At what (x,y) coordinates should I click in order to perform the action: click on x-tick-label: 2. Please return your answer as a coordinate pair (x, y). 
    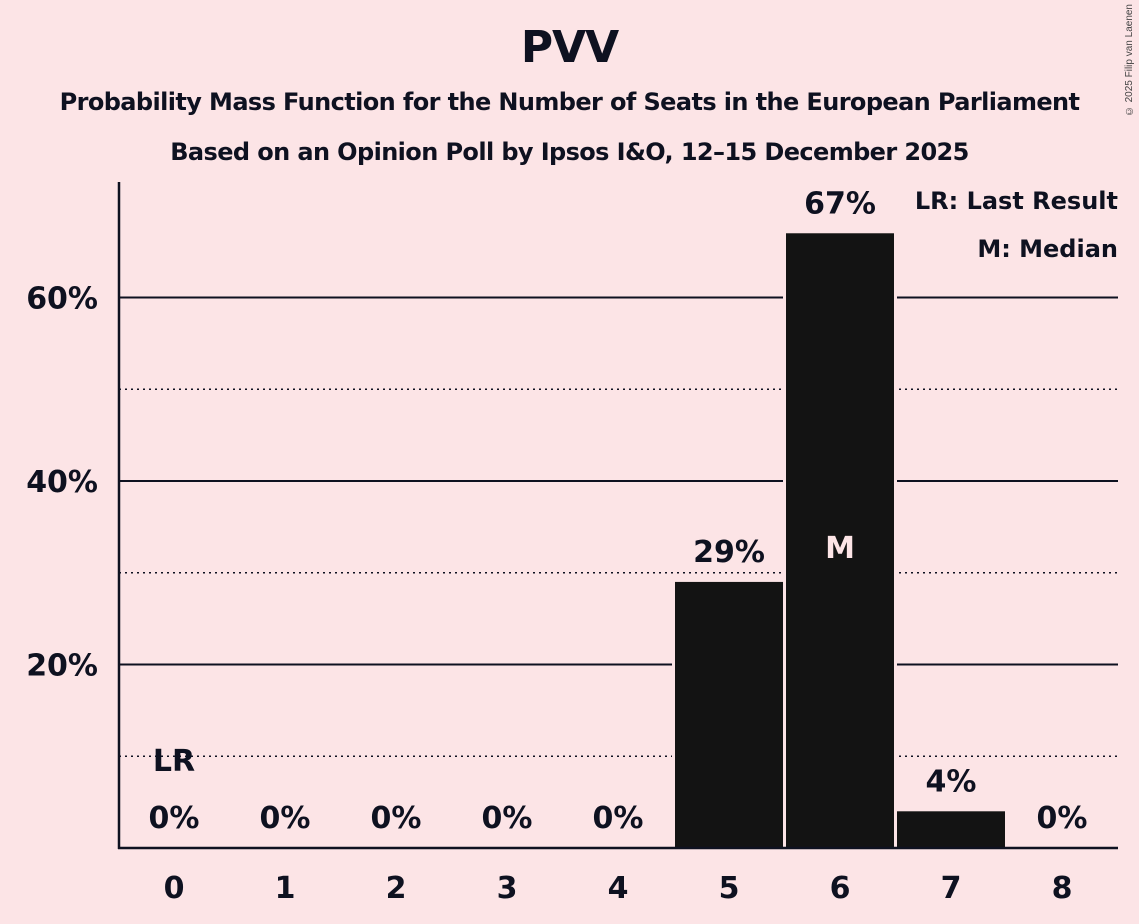
    Looking at the image, I should click on (396, 888).